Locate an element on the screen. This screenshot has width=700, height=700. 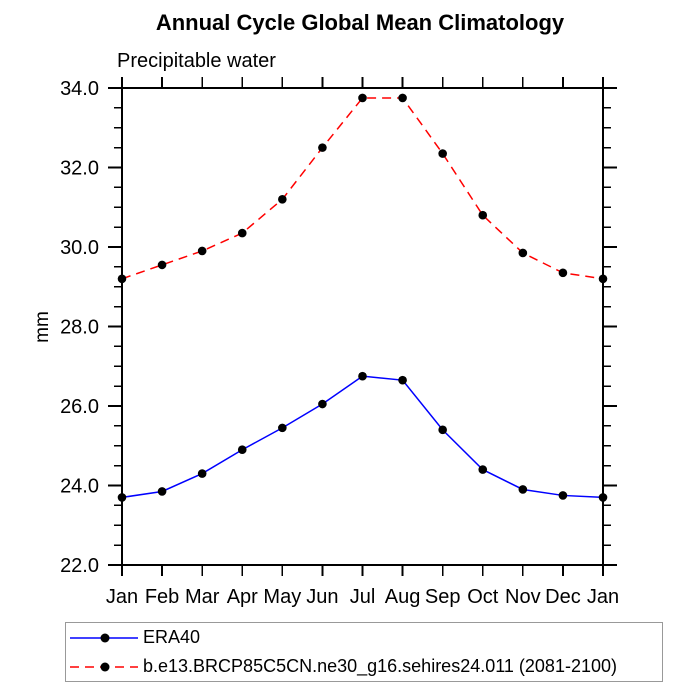
x-tick-label: Dec is located at coordinates (563, 597).